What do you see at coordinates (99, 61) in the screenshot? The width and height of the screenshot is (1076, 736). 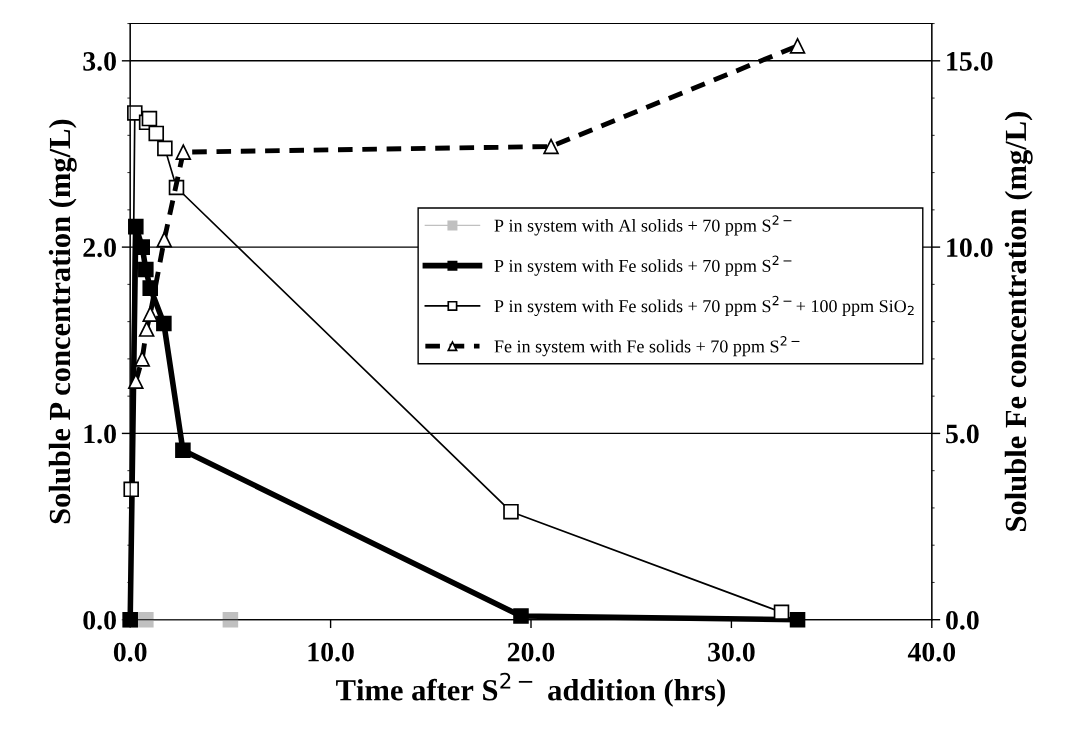 I see `y-tick-label: 3.0` at bounding box center [99, 61].